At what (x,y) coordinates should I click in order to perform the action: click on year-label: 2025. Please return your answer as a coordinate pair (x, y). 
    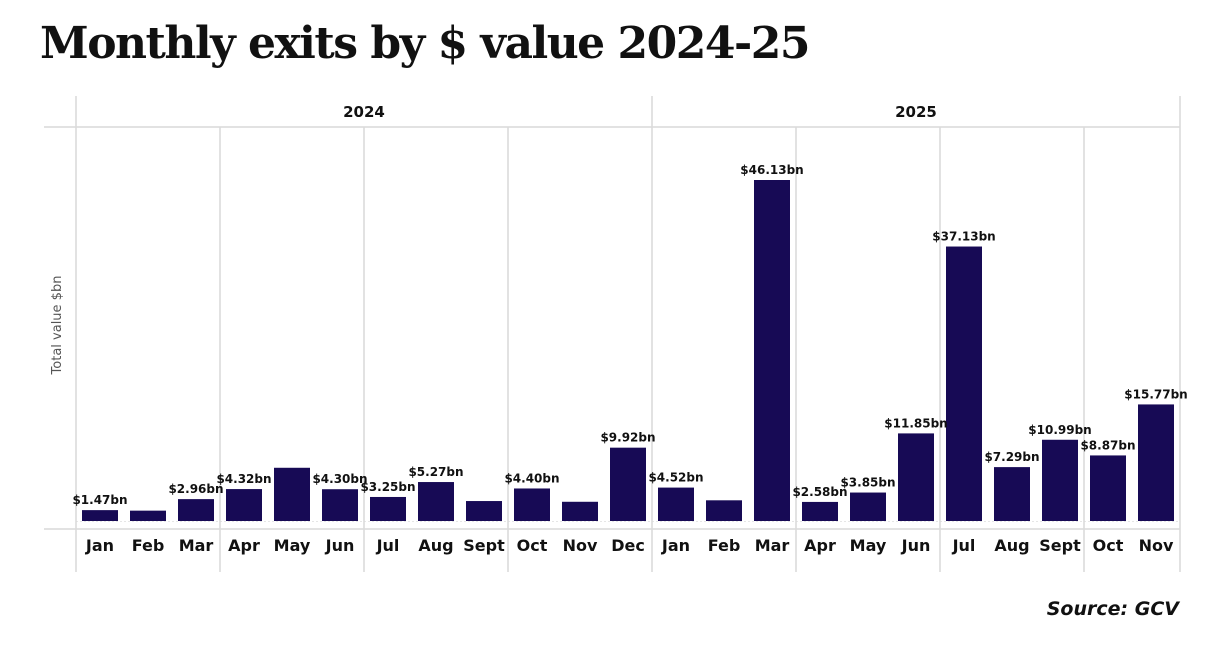
    Looking at the image, I should click on (916, 112).